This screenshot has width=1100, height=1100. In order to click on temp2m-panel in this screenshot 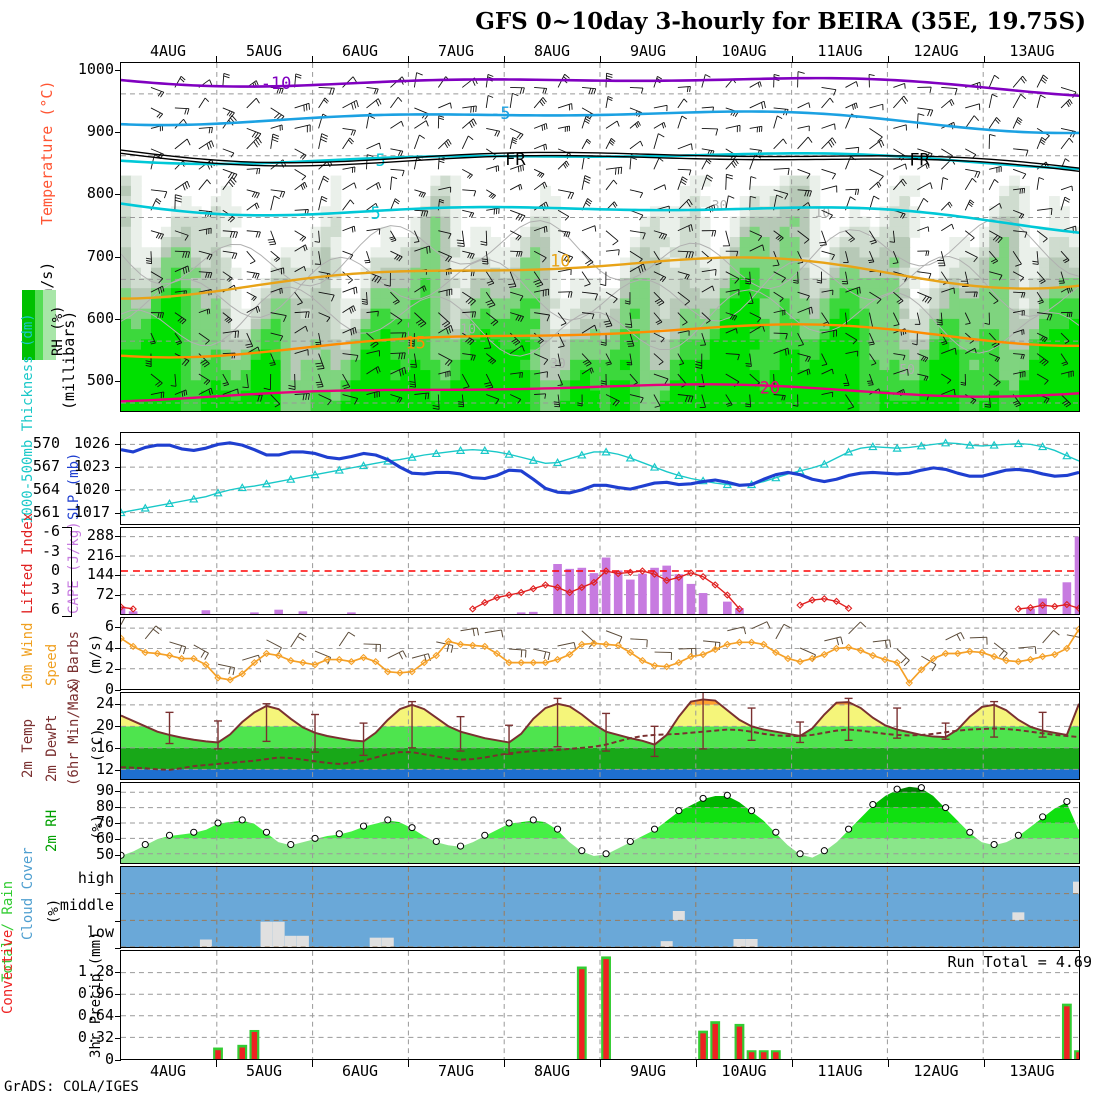, I will do `click(600, 736)`.